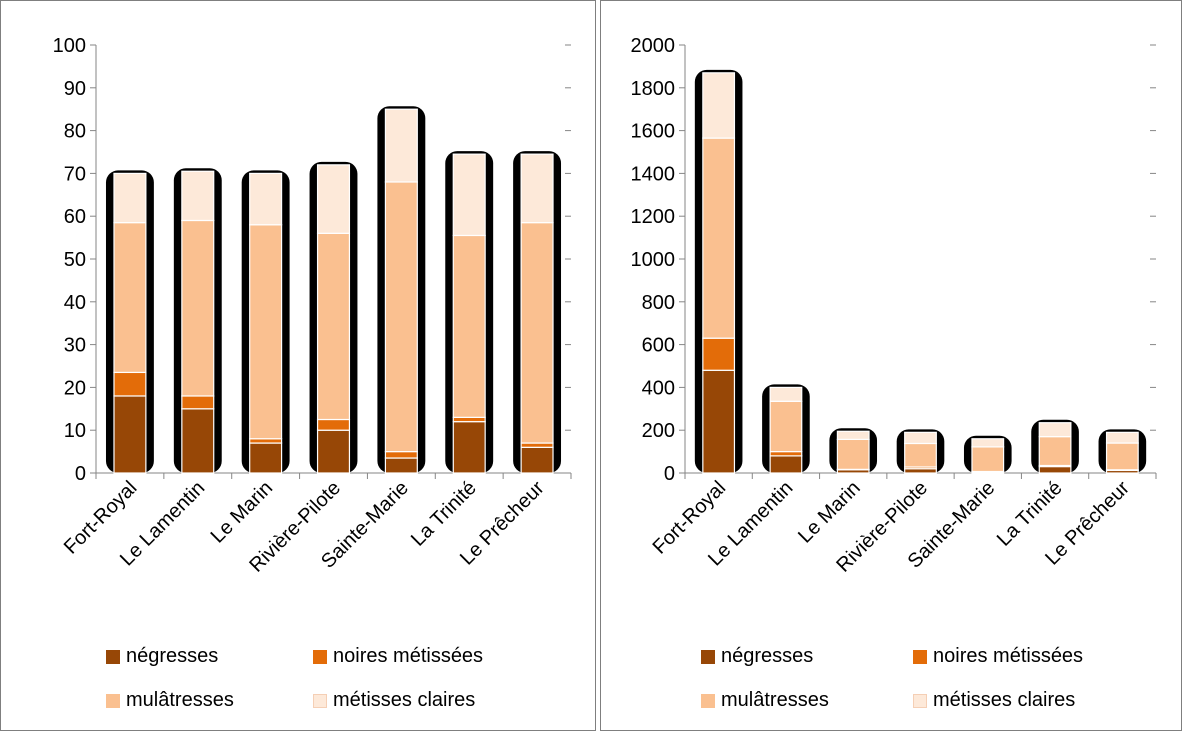 The width and height of the screenshot is (1182, 733). What do you see at coordinates (658, 303) in the screenshot?
I see `y-tick-label: 800` at bounding box center [658, 303].